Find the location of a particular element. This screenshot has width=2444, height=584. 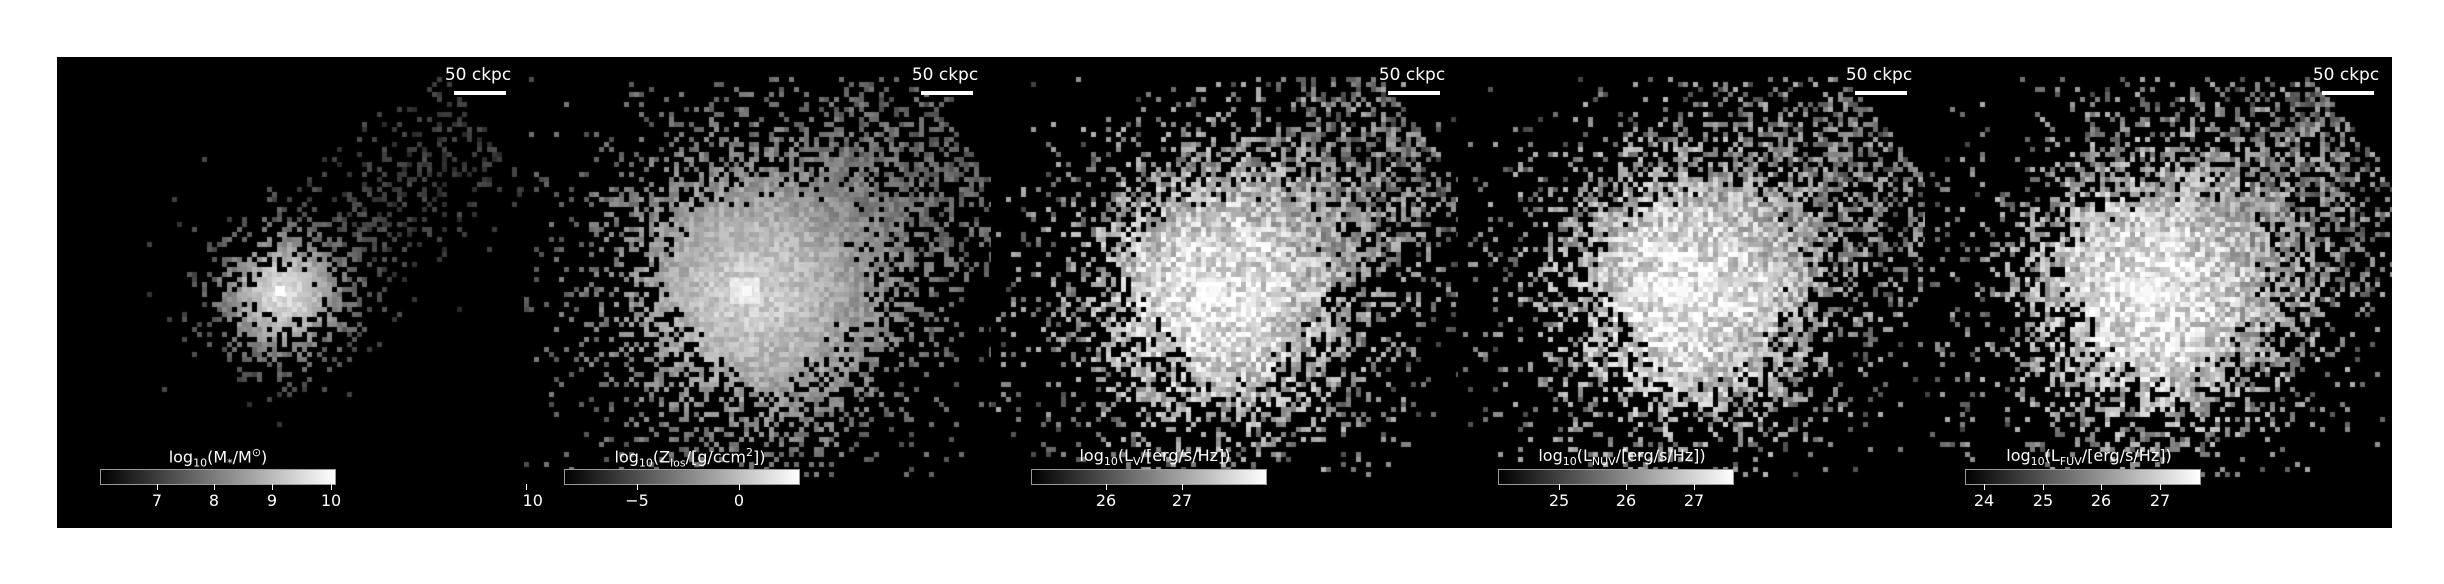

colorbar-tick-label: 10 is located at coordinates (331, 500).